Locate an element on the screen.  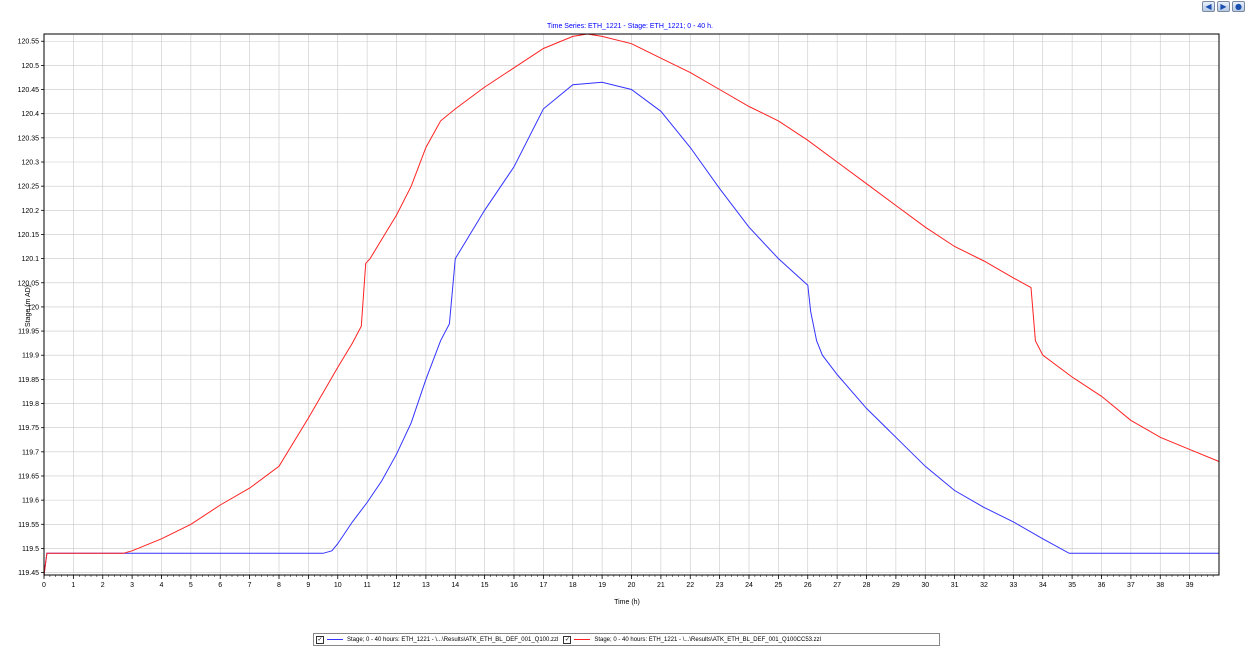
x-tick-label: 3 is located at coordinates (132, 585).